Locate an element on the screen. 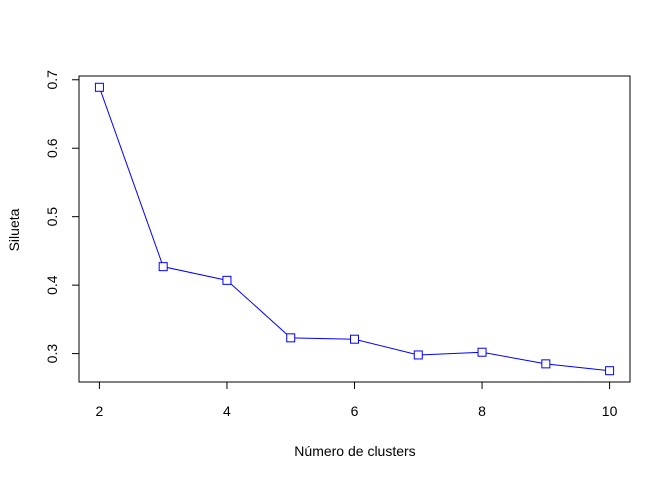 Image resolution: width=672 pixels, height=480 pixels. x-axis: 2 4 6 8 10 is located at coordinates (357, 400).